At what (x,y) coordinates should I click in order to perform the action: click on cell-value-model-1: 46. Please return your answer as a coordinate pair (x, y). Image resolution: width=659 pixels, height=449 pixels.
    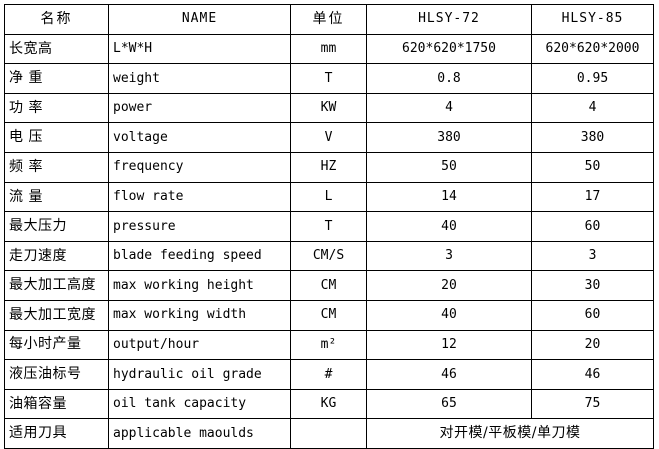
    Looking at the image, I should click on (449, 374).